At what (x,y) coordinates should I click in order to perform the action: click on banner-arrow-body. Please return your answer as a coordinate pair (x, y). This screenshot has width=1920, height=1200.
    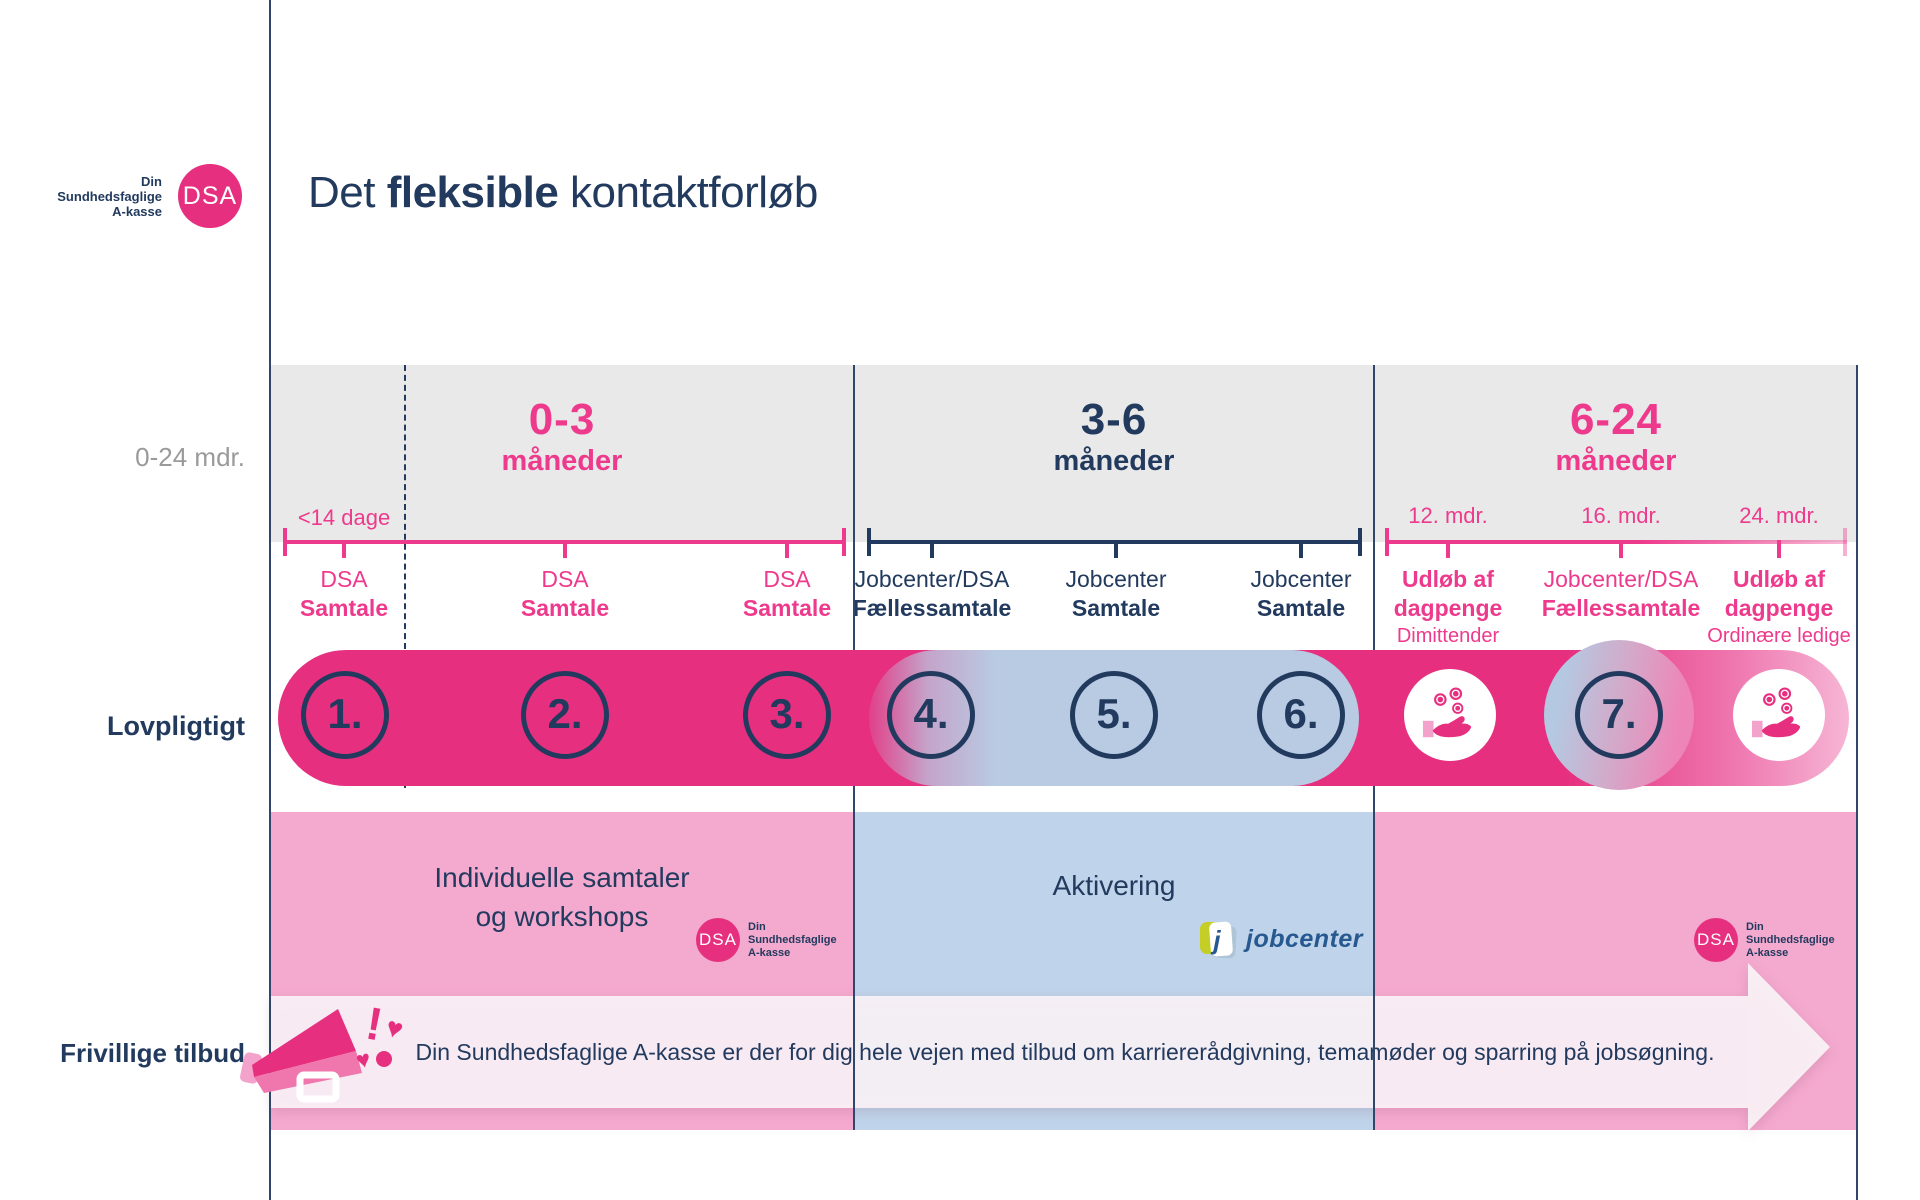
    Looking at the image, I should click on (1009, 1052).